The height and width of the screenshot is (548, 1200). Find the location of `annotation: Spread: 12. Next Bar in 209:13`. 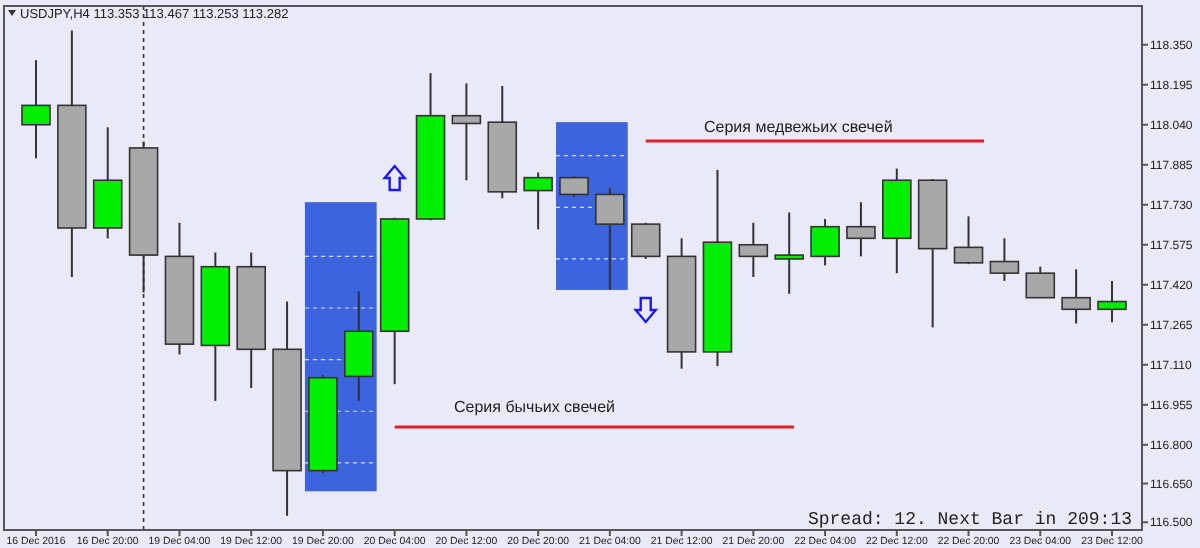

annotation: Spread: 12. Next Bar in 209:13 is located at coordinates (969, 520).